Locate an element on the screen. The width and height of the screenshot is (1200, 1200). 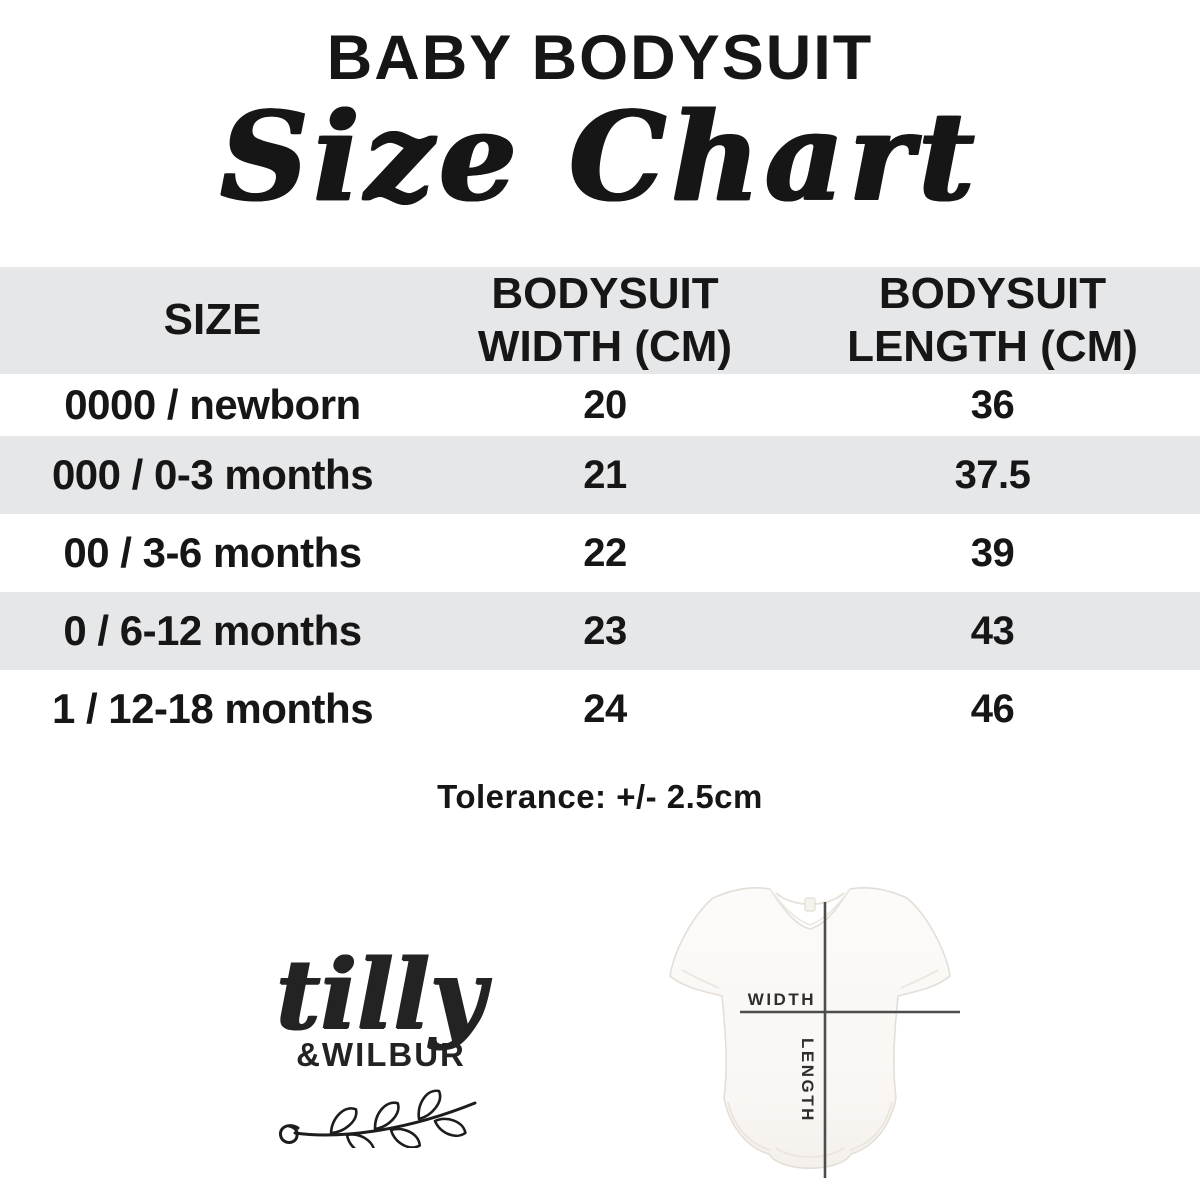
column-header-width: BODYSUIT WIDTH (CM) is located at coordinates (605, 319).